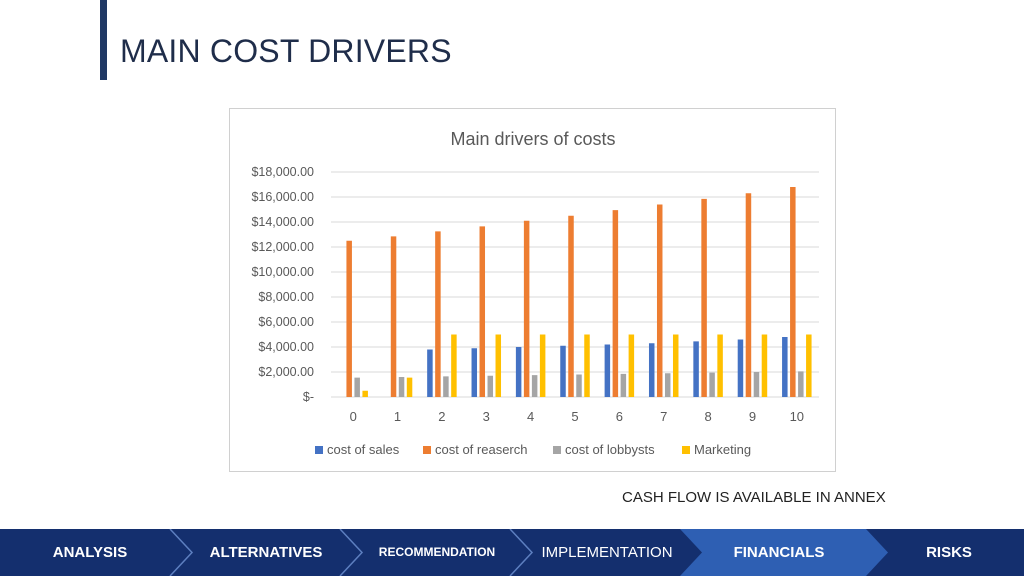 This screenshot has width=1024, height=576. Describe the element at coordinates (532, 139) in the screenshot. I see `chart-title: Main drivers of costs` at that location.